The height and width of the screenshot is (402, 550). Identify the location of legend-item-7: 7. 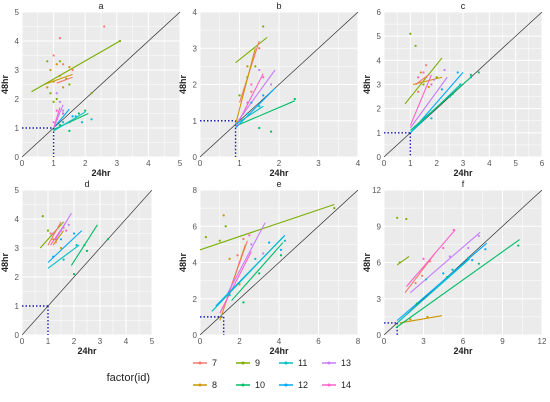
(205, 363).